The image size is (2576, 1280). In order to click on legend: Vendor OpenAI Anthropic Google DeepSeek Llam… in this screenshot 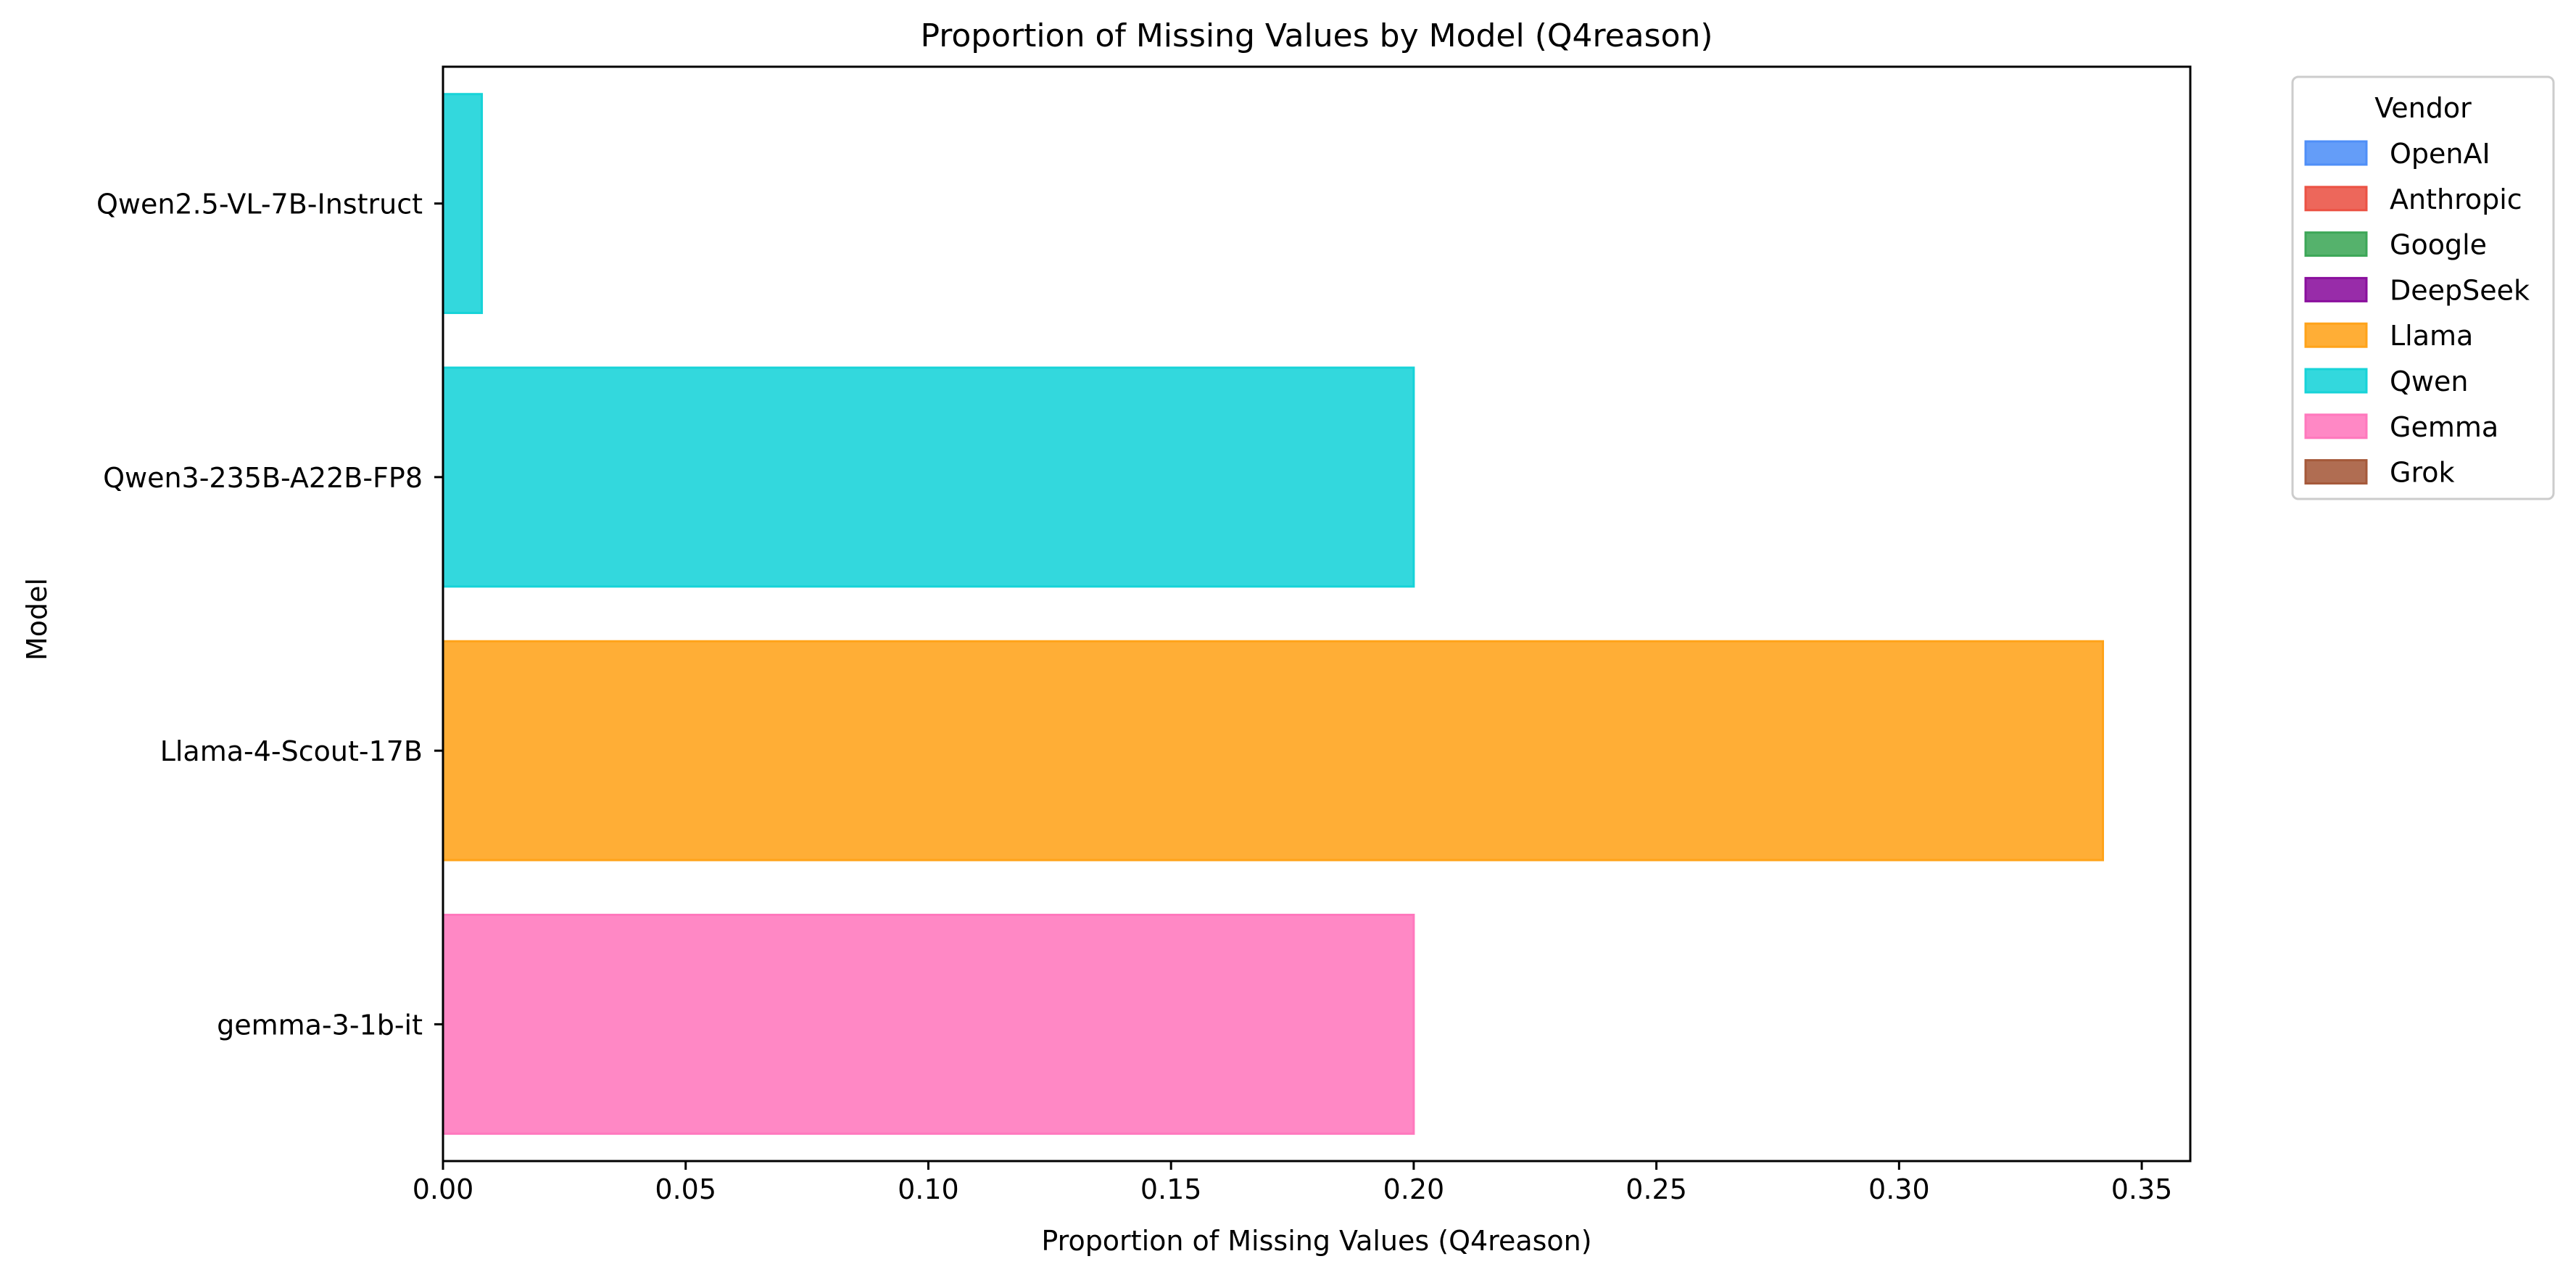, I will do `click(2423, 287)`.